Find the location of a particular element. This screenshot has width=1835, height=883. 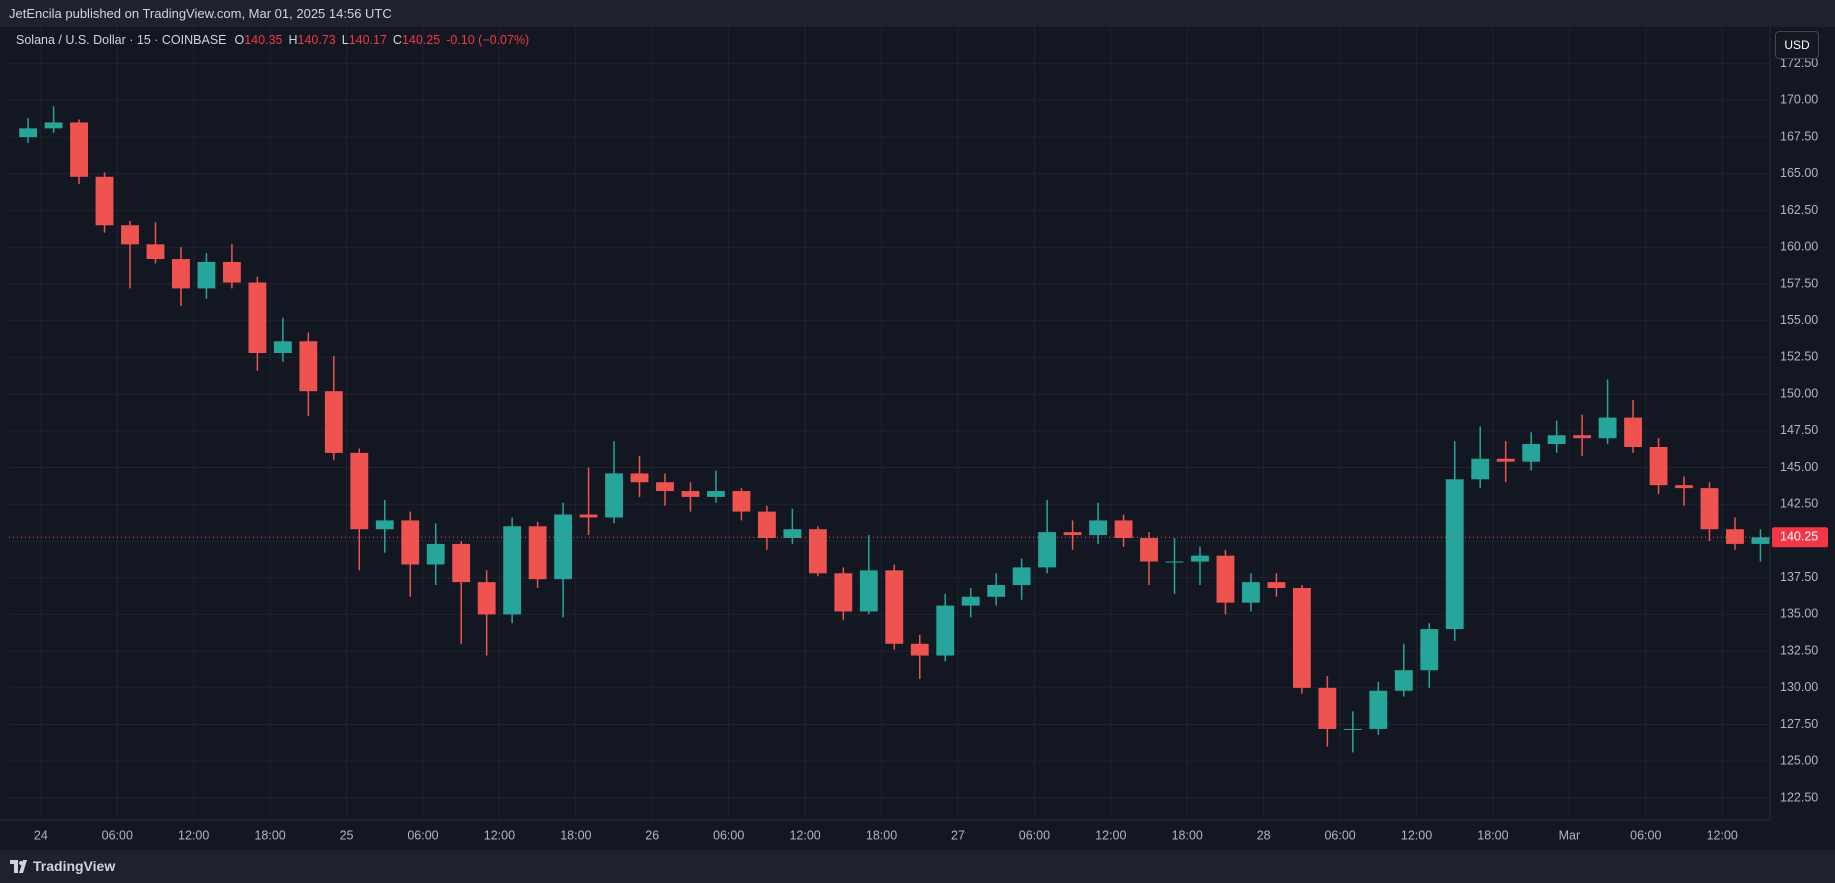

logo is located at coordinates (18, 866).